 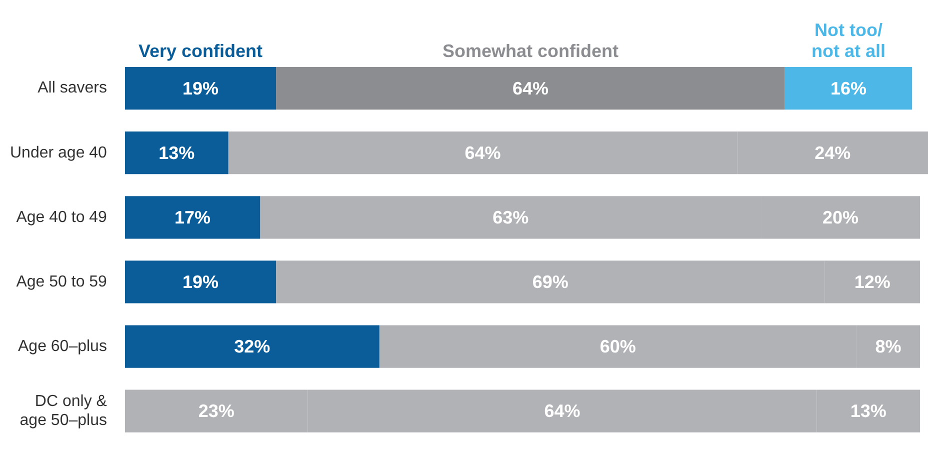 What do you see at coordinates (62, 217) in the screenshot?
I see `y-tick-label: Age 40 to 49` at bounding box center [62, 217].